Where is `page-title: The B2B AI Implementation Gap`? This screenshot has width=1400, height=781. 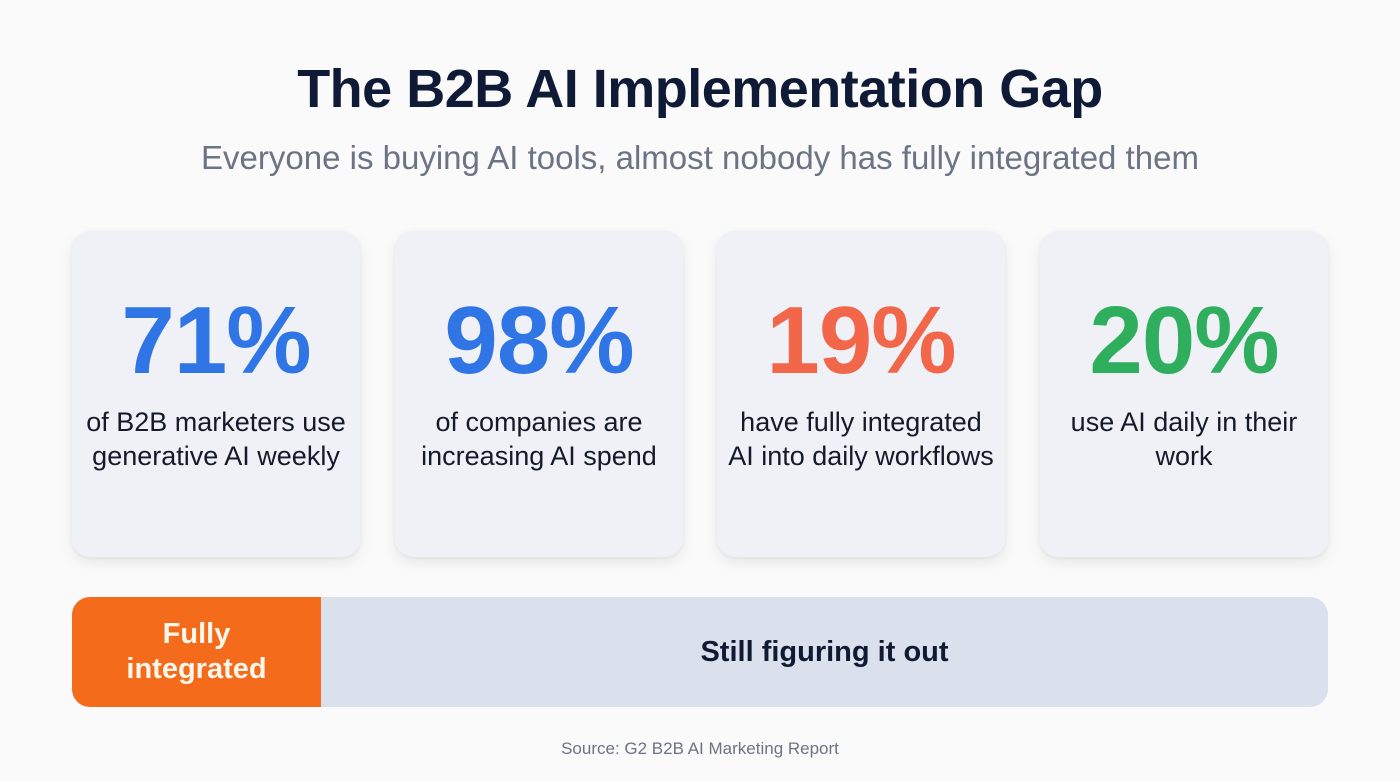
page-title: The B2B AI Implementation Gap is located at coordinates (700, 89).